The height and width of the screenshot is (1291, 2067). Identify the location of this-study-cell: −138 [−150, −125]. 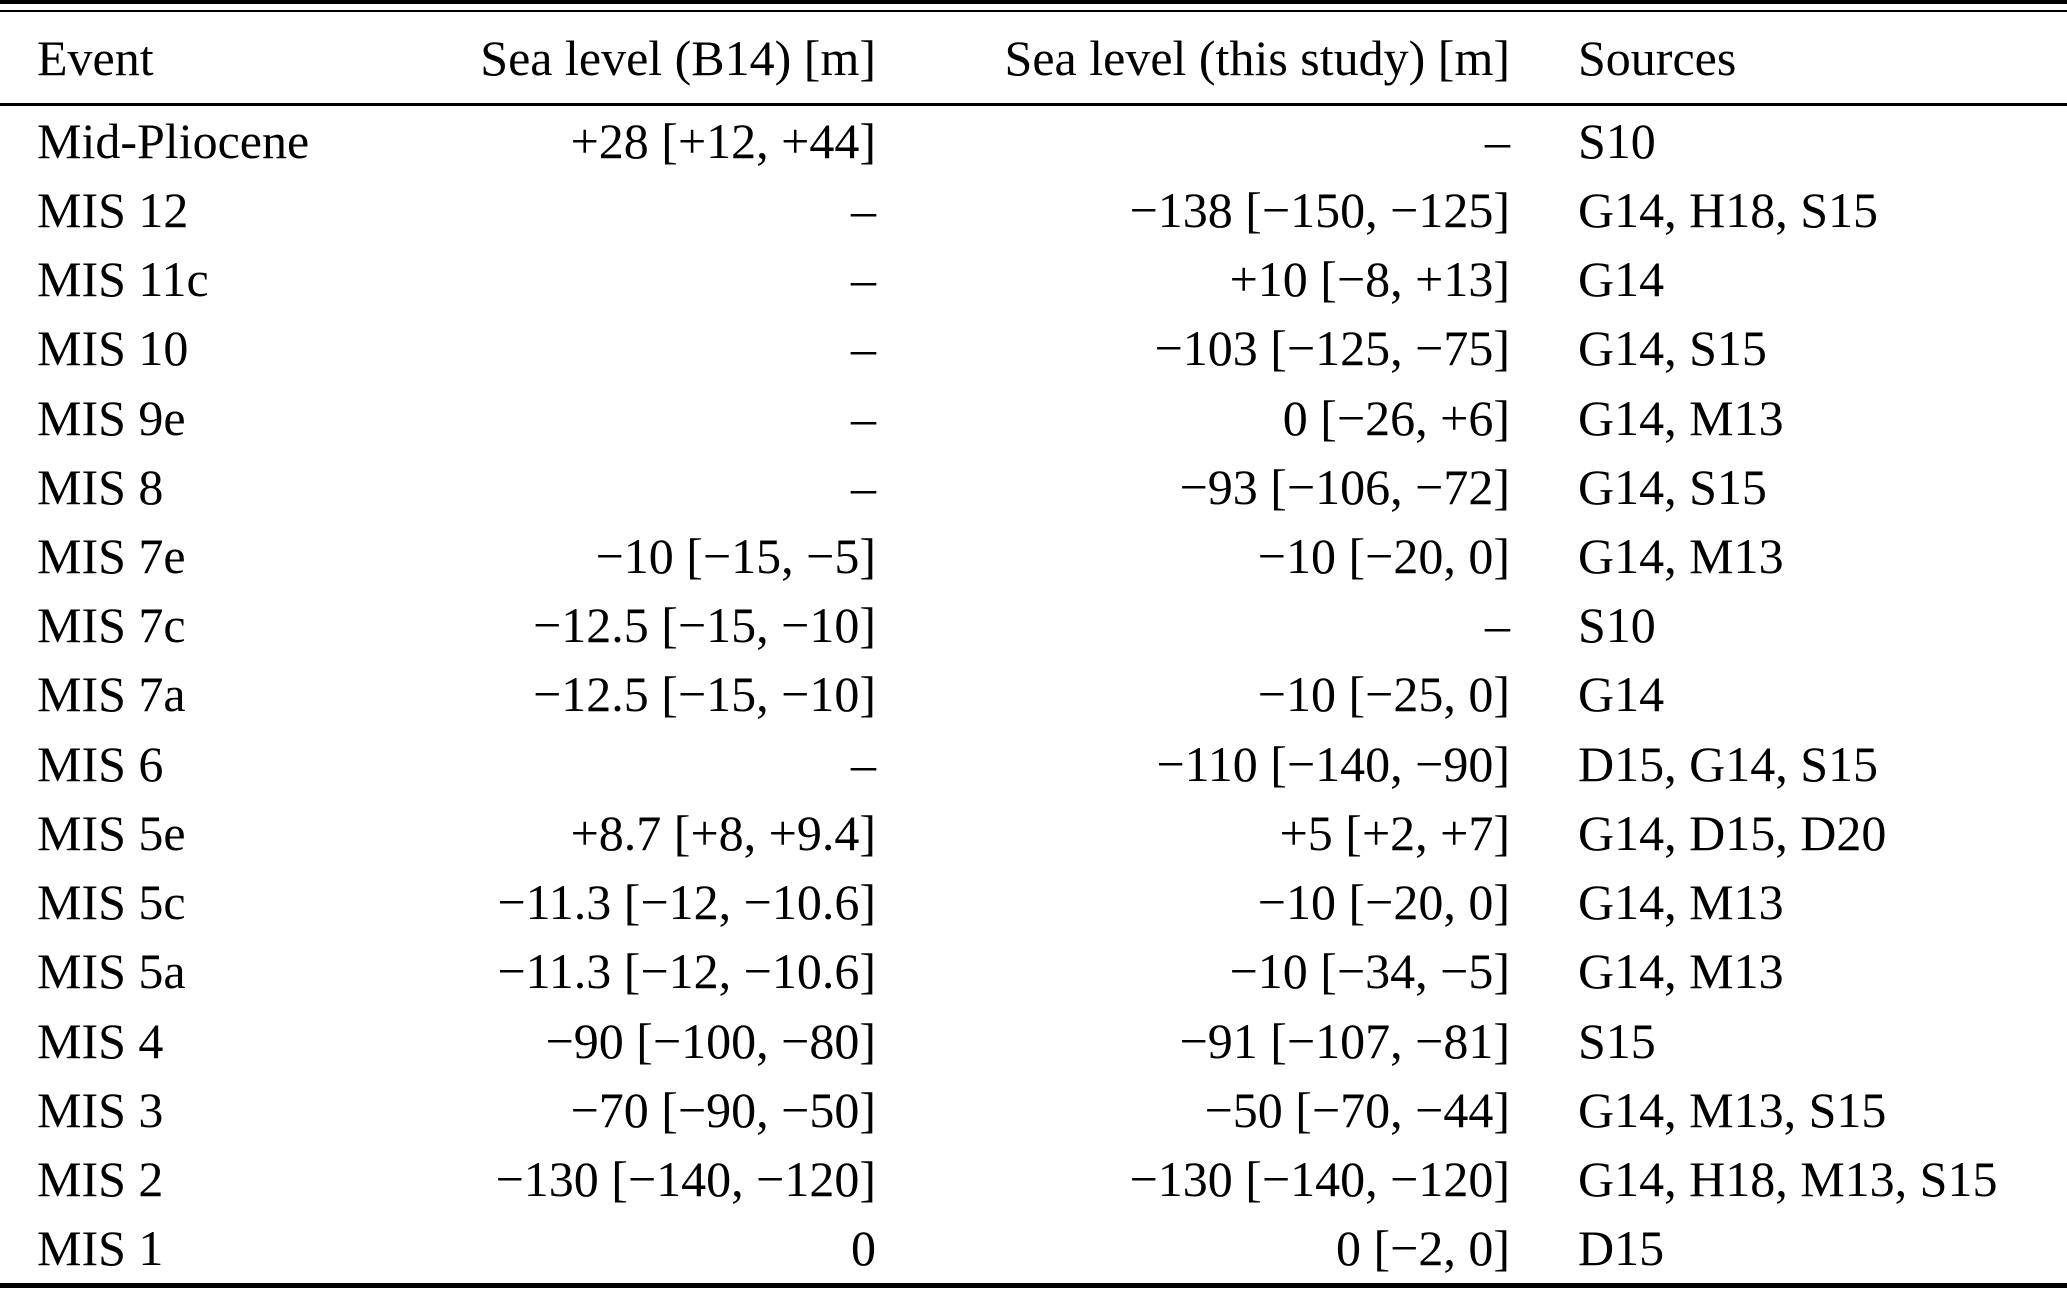
(1319, 209).